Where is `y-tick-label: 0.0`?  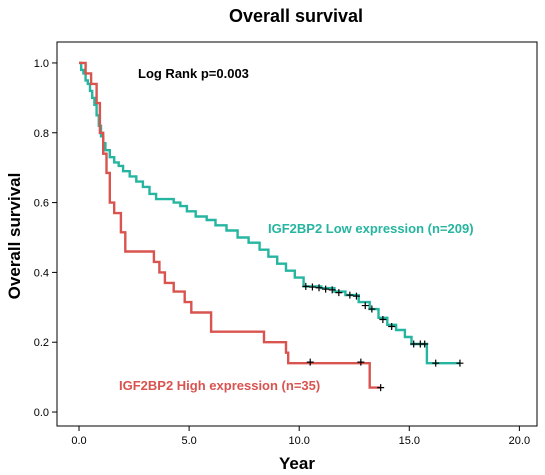
y-tick-label: 0.0 is located at coordinates (41, 413).